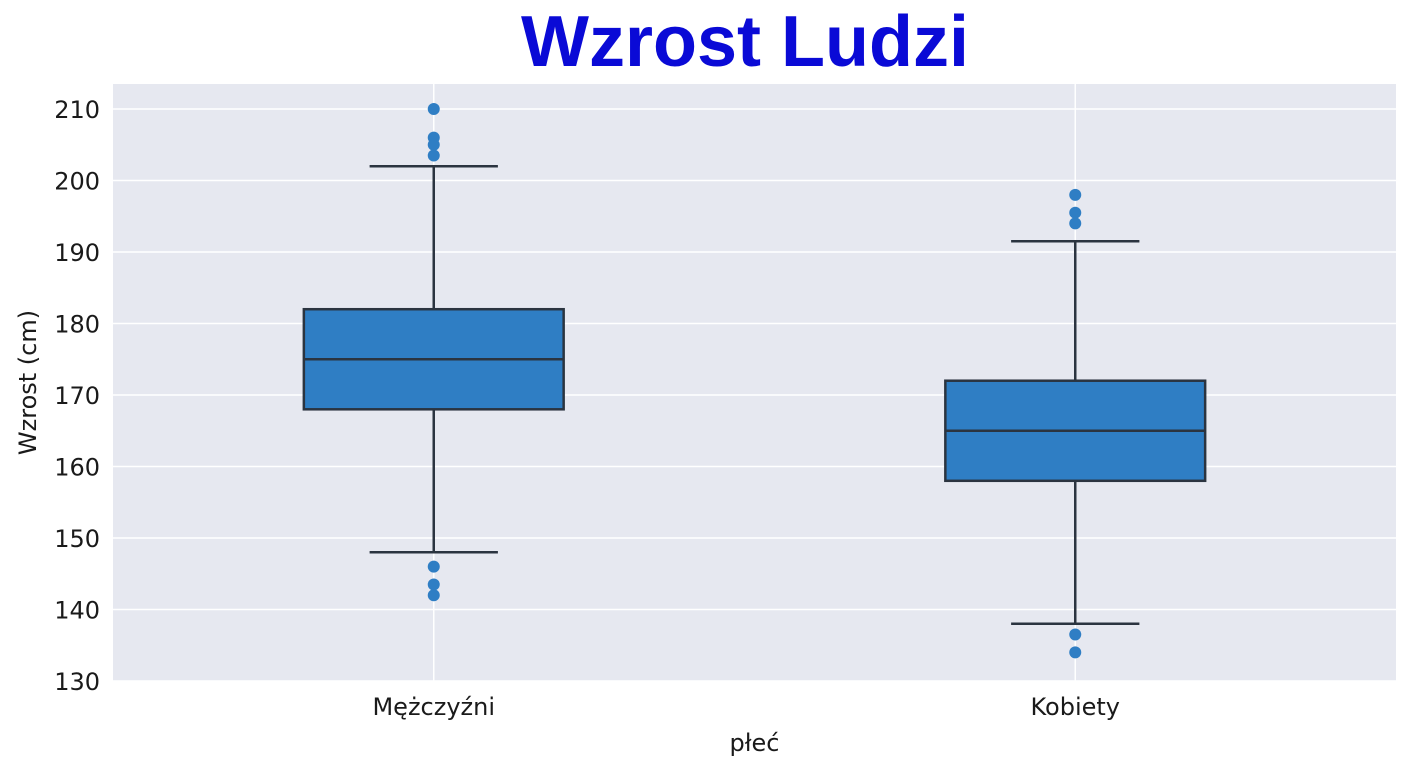 The height and width of the screenshot is (768, 1408). What do you see at coordinates (1075, 707) in the screenshot?
I see `x-tick-label: Kobiety` at bounding box center [1075, 707].